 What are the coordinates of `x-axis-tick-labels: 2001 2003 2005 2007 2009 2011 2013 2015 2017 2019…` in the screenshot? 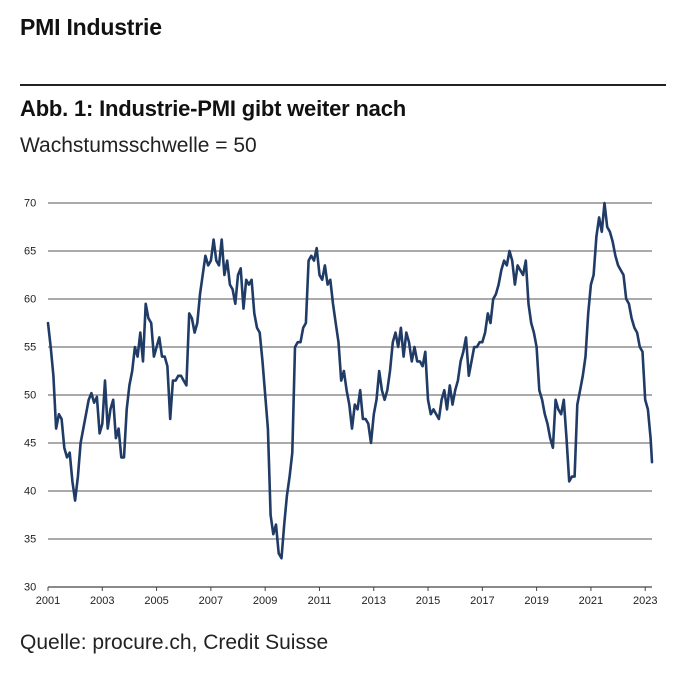 It's located at (346, 597).